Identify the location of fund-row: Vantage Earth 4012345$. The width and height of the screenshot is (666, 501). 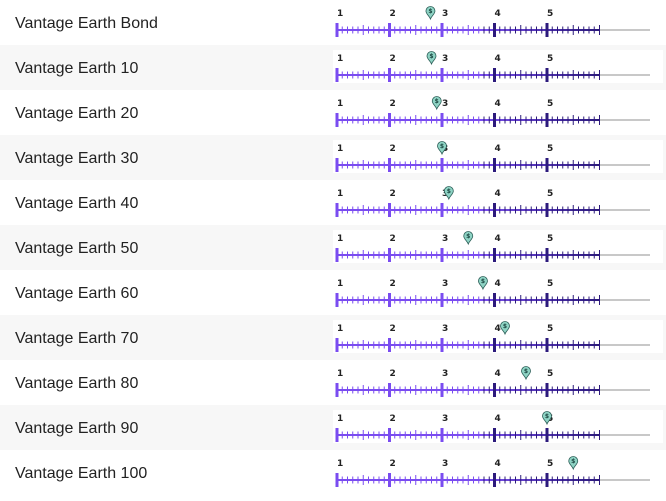
(333, 202).